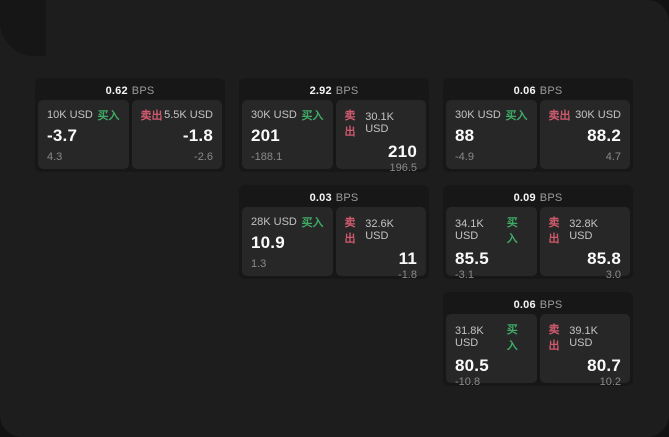  What do you see at coordinates (130, 90) in the screenshot?
I see `bps-header: 0.62 BPS` at bounding box center [130, 90].